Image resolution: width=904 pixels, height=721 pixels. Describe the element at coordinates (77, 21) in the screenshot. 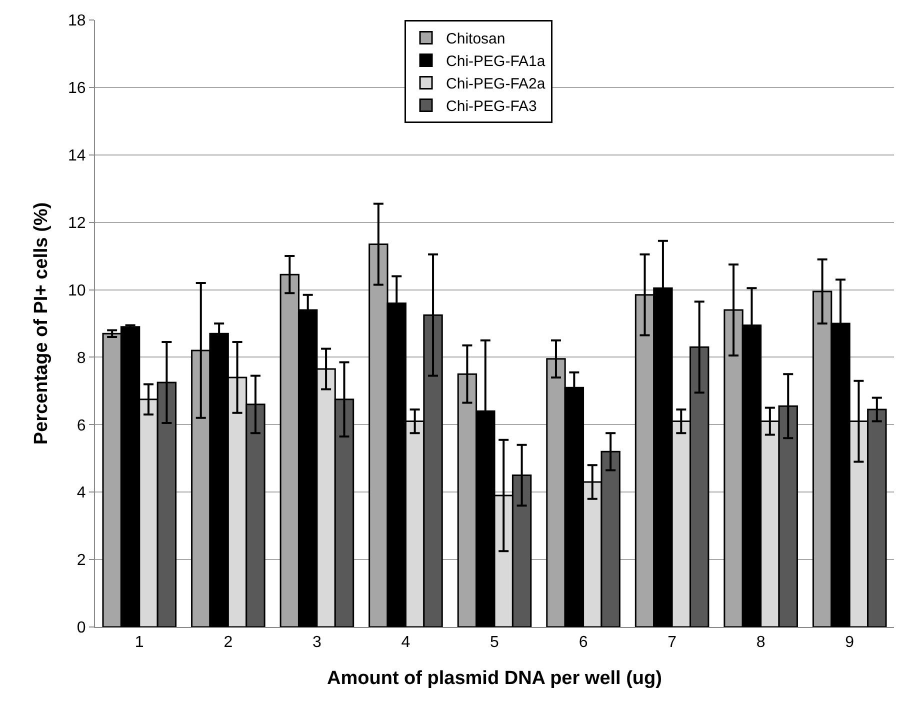

I see `y-tick-label: 18` at that location.